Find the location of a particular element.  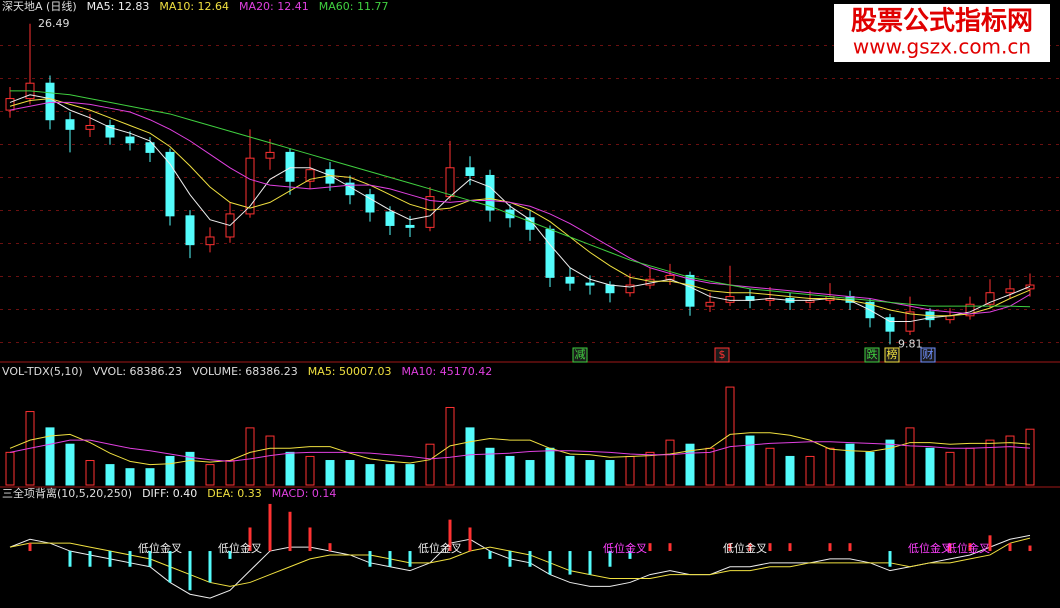

legend-entry: VOLUME: 68386.23 is located at coordinates (245, 371).